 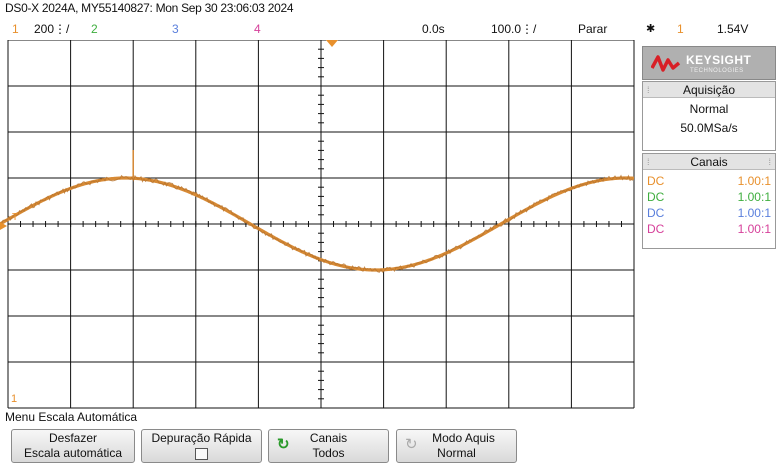 What do you see at coordinates (656, 197) in the screenshot?
I see `ch2-coupling: DC` at bounding box center [656, 197].